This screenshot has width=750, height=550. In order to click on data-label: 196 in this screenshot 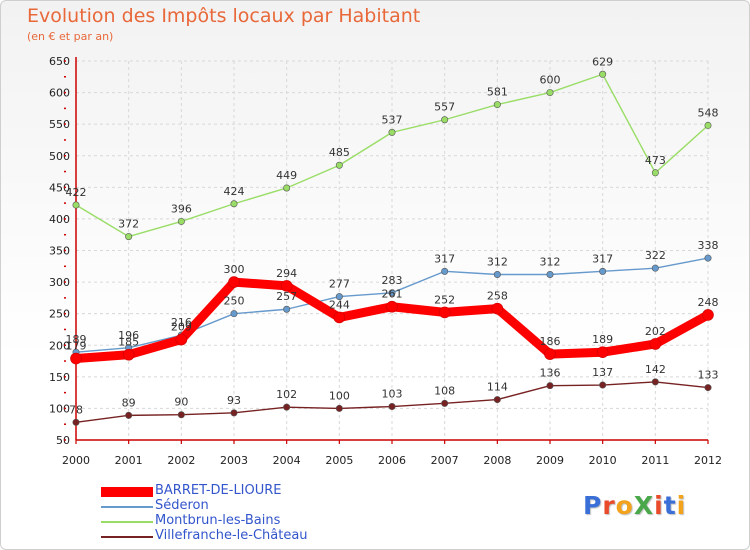, I will do `click(128, 335)`.